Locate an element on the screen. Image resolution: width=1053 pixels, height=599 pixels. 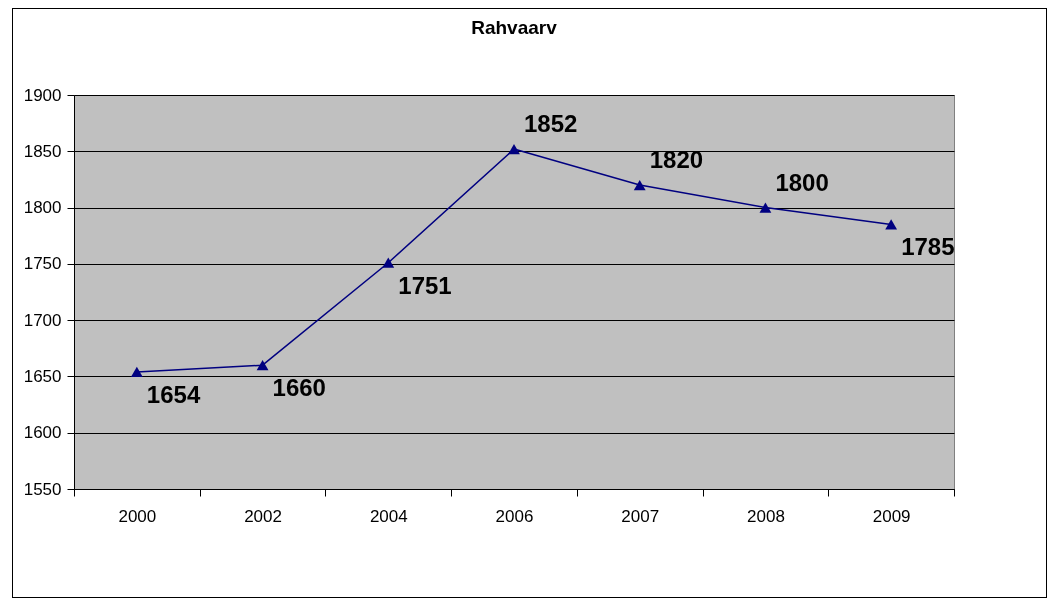
y-tick-label: 1600 is located at coordinates (42, 433).